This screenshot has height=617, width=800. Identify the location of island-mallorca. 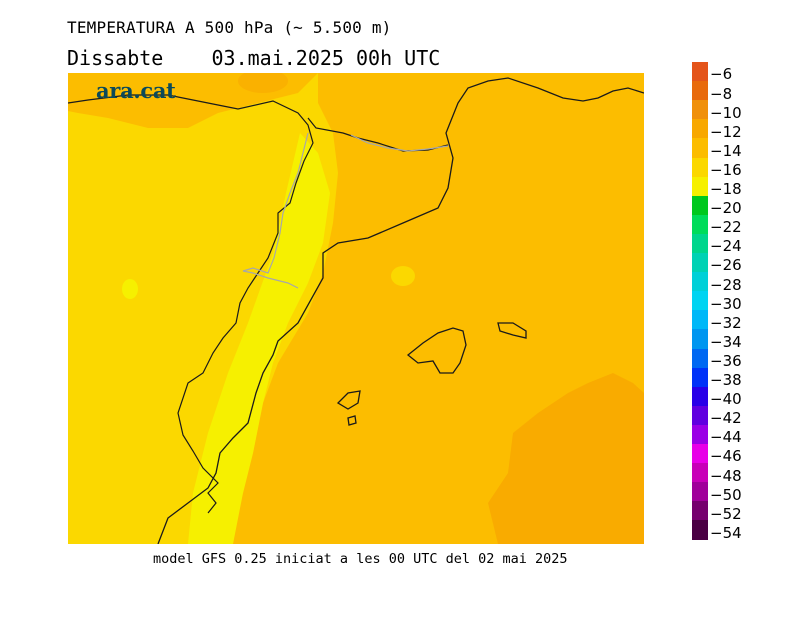
(436, 350).